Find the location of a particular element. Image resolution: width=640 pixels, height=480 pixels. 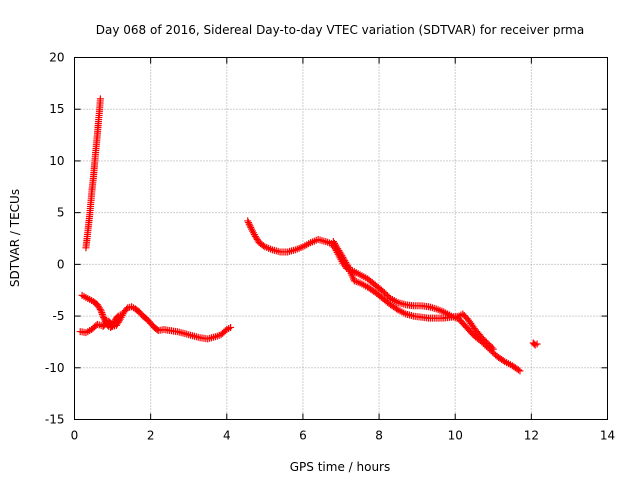

y-tick-label: -10 is located at coordinates (55, 368).